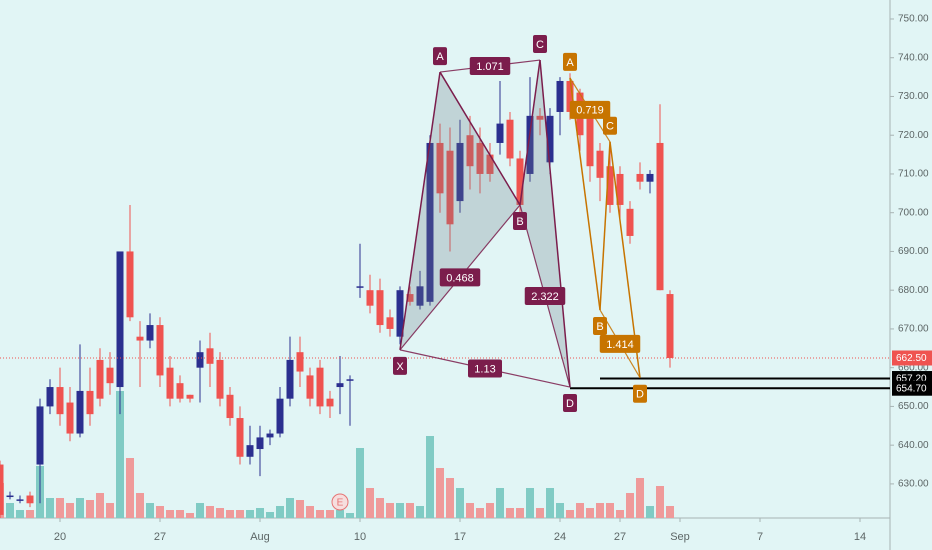  What do you see at coordinates (913, 406) in the screenshot?
I see `y-tick-label: 650.00` at bounding box center [913, 406].